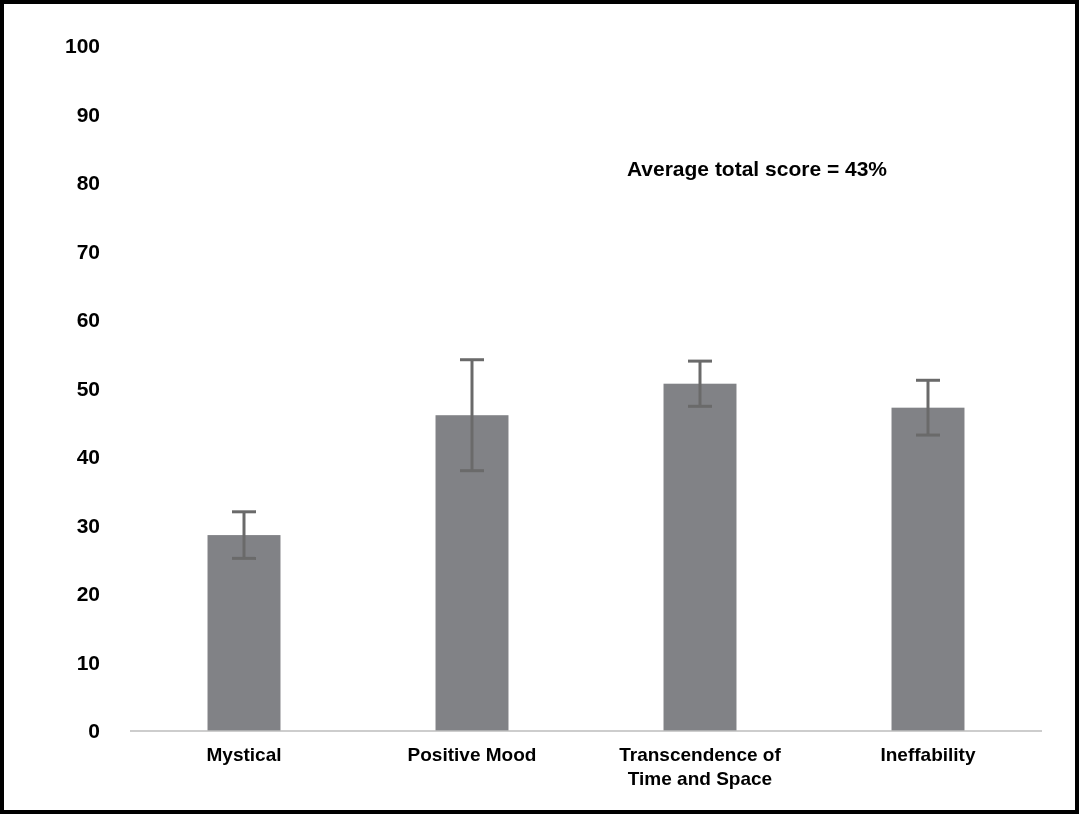  What do you see at coordinates (82, 46) in the screenshot?
I see `y-tick-label: 100` at bounding box center [82, 46].